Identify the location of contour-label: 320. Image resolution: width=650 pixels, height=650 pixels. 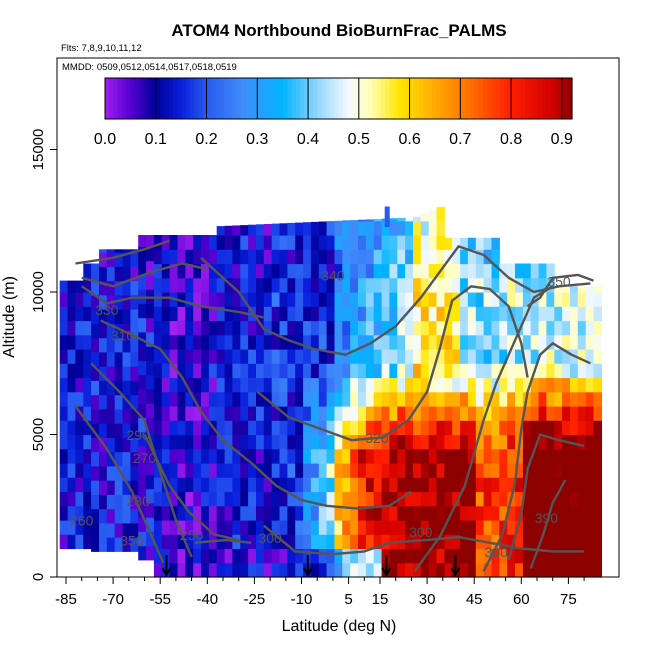
(377, 438).